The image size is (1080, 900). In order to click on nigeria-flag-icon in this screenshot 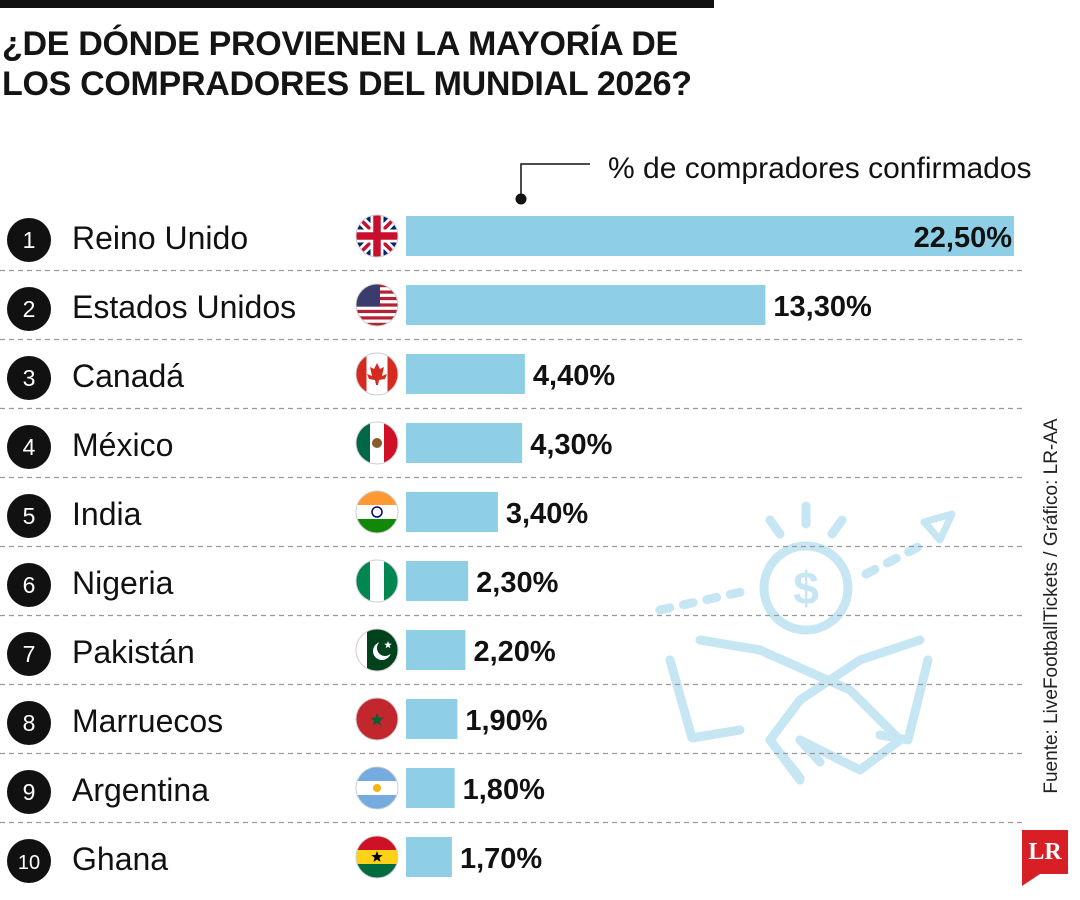, I will do `click(377, 581)`.